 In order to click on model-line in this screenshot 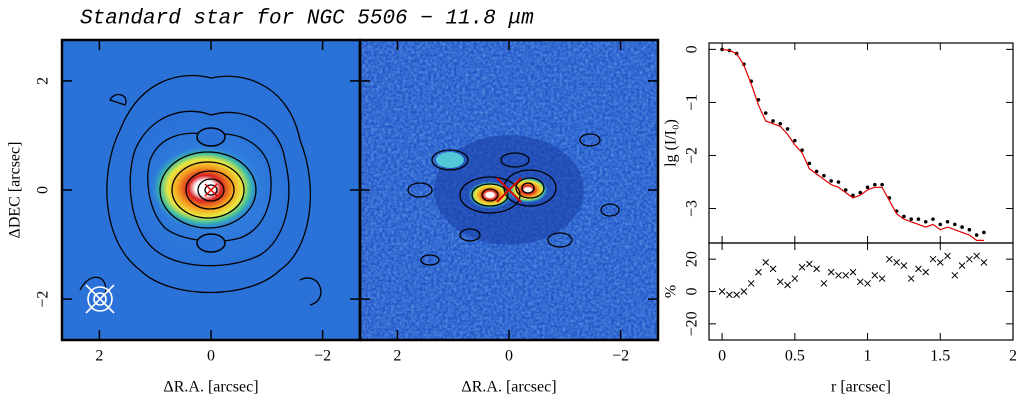, I will do `click(853, 144)`.